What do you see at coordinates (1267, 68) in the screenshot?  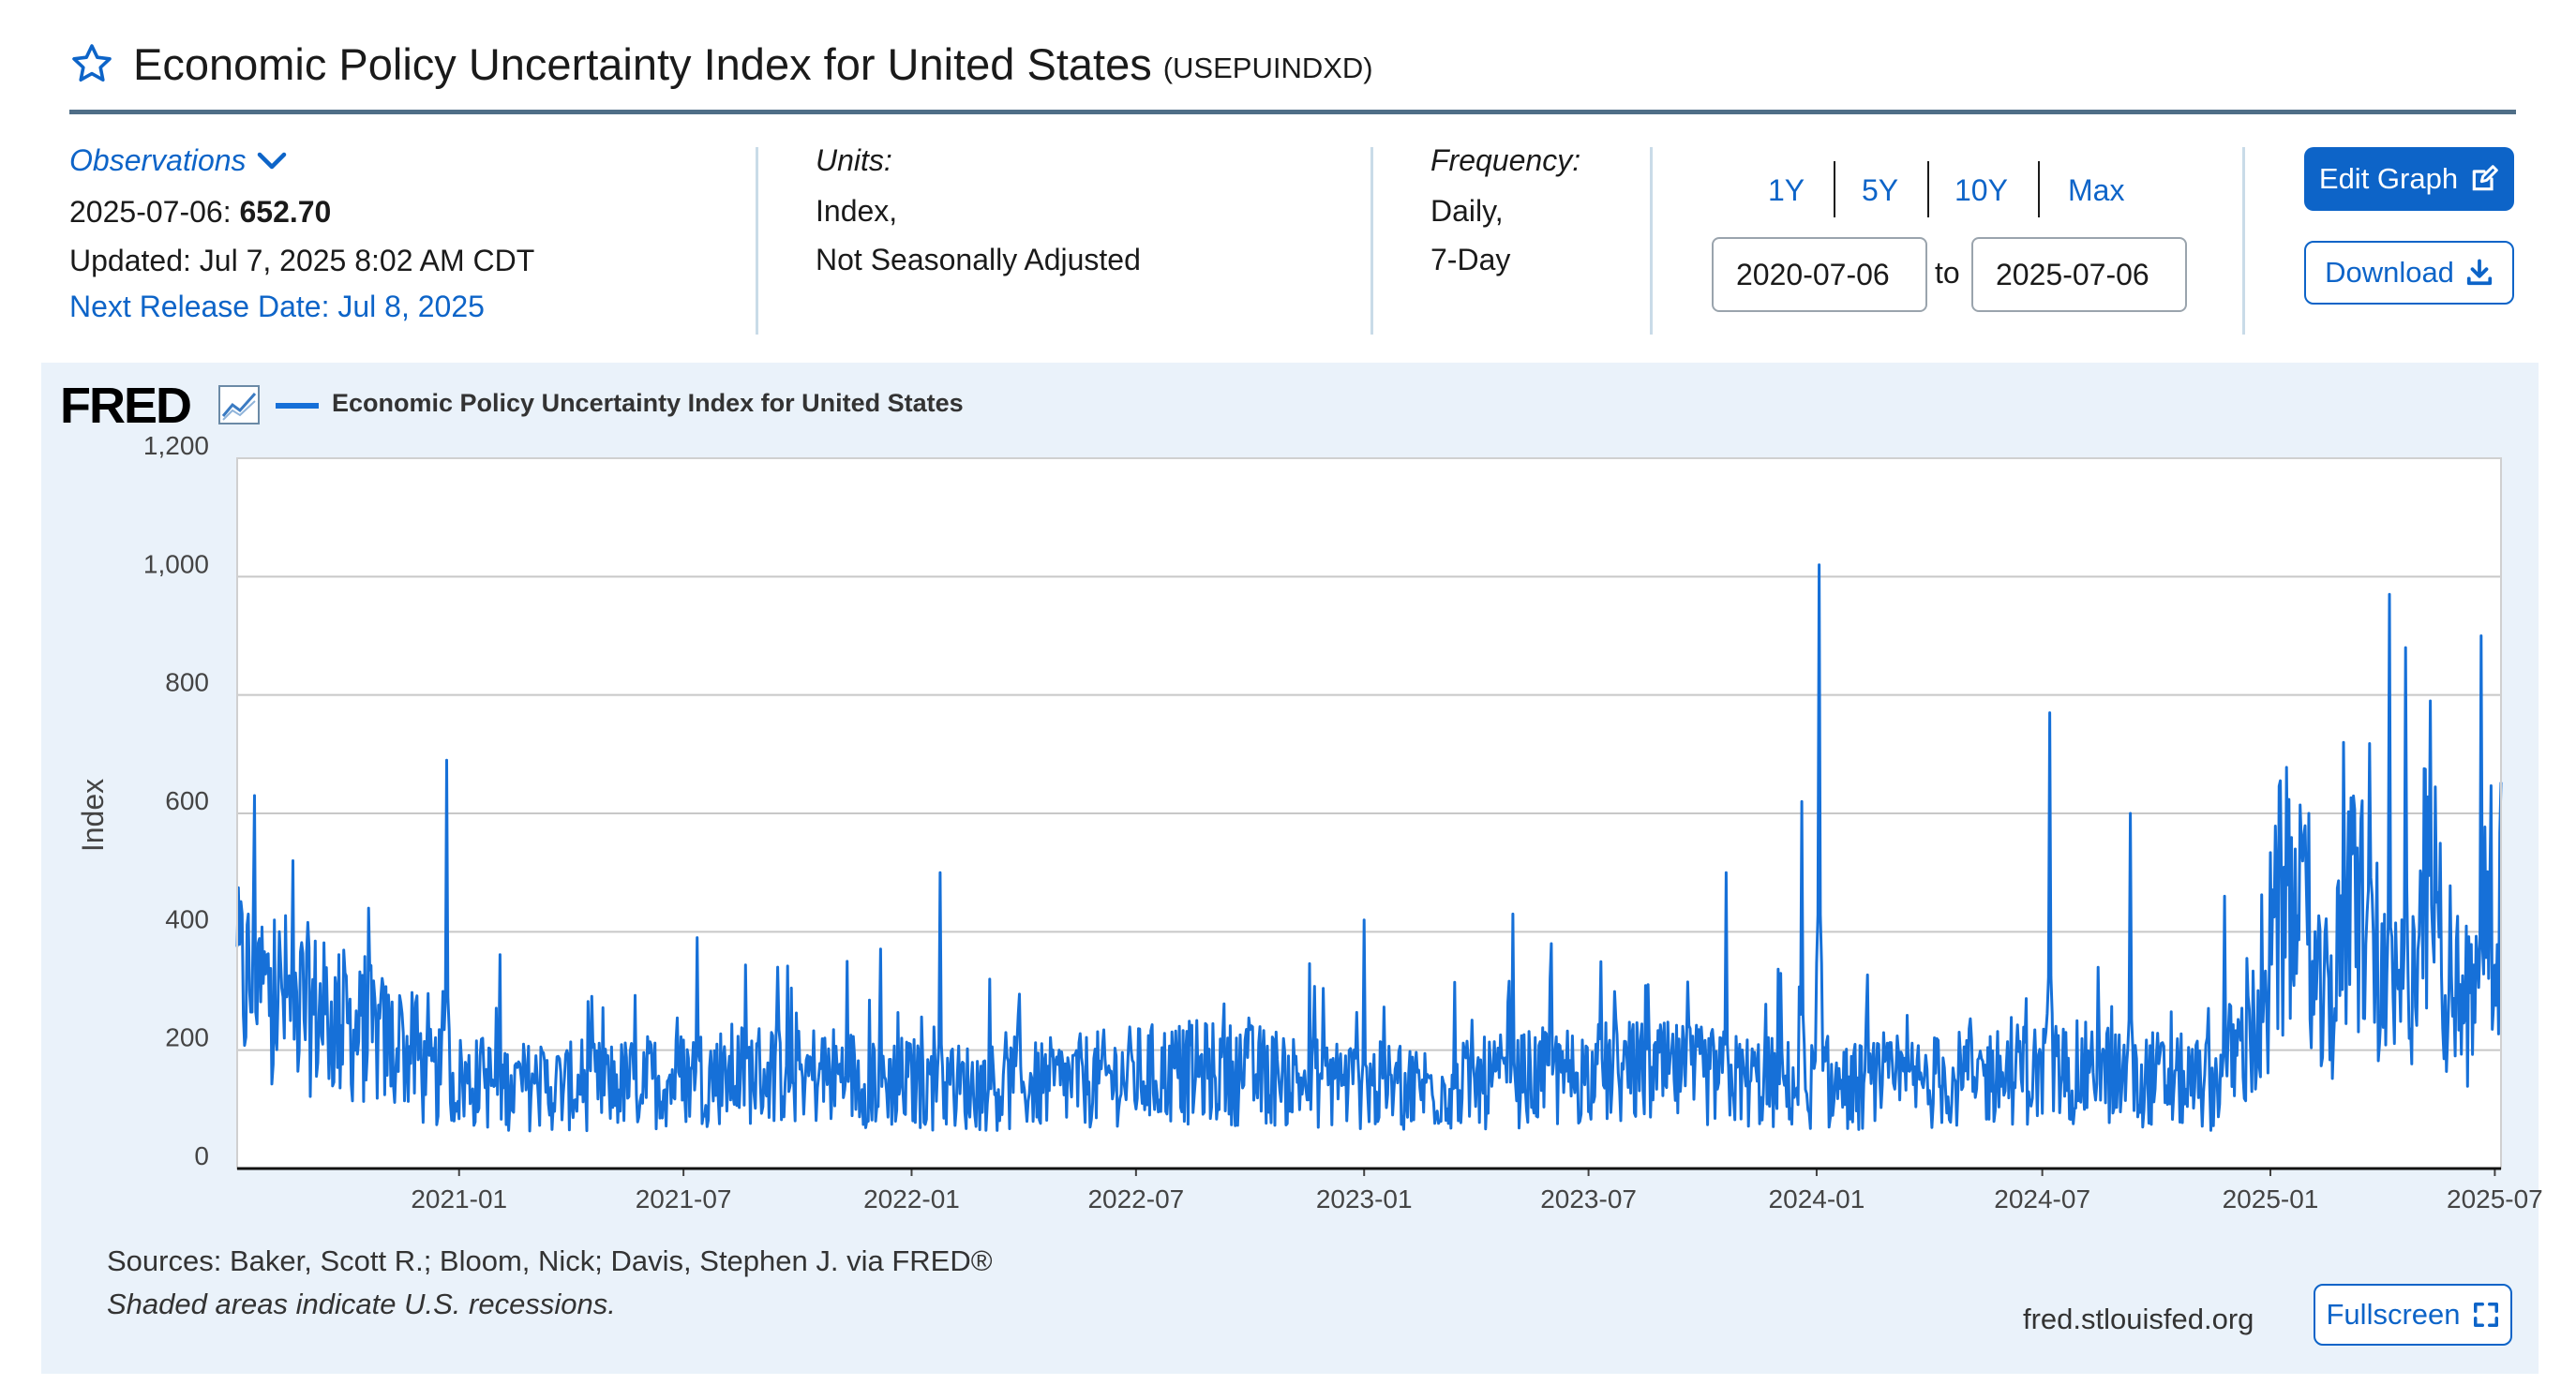 I see `series-id: (USEPUINDXD)` at bounding box center [1267, 68].